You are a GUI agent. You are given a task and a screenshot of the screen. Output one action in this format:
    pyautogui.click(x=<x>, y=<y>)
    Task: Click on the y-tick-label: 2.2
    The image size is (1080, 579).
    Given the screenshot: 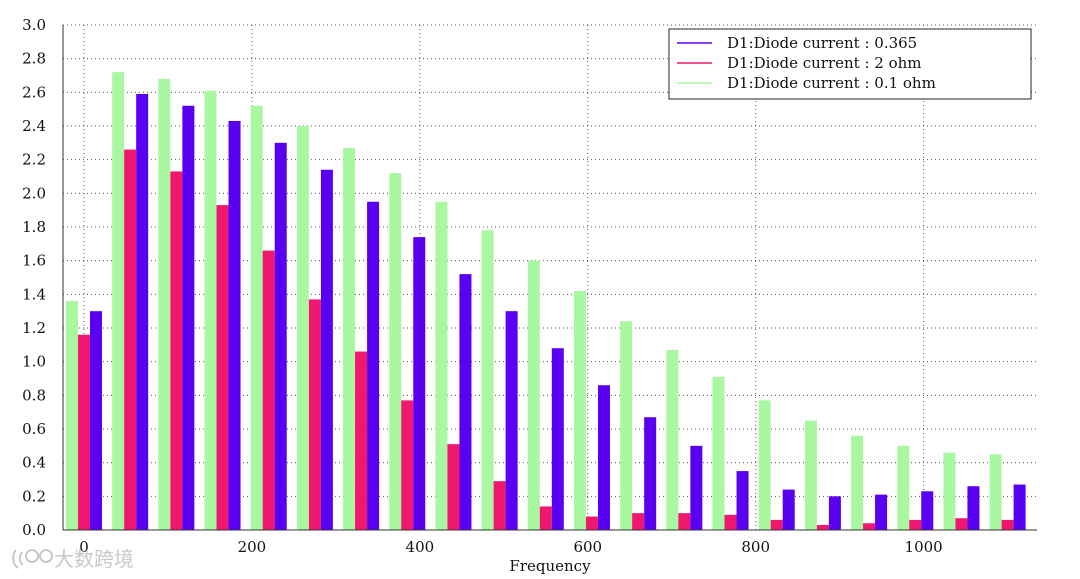 What is the action you would take?
    pyautogui.click(x=34, y=160)
    